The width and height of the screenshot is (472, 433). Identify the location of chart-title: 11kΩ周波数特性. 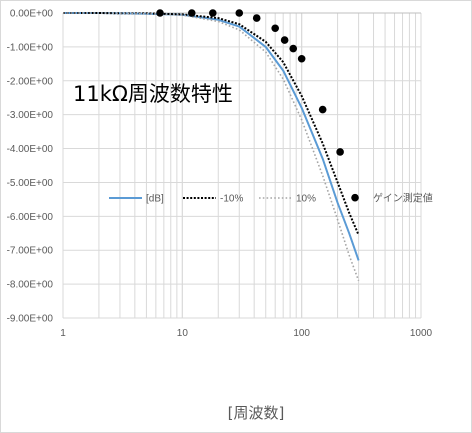
(153, 94).